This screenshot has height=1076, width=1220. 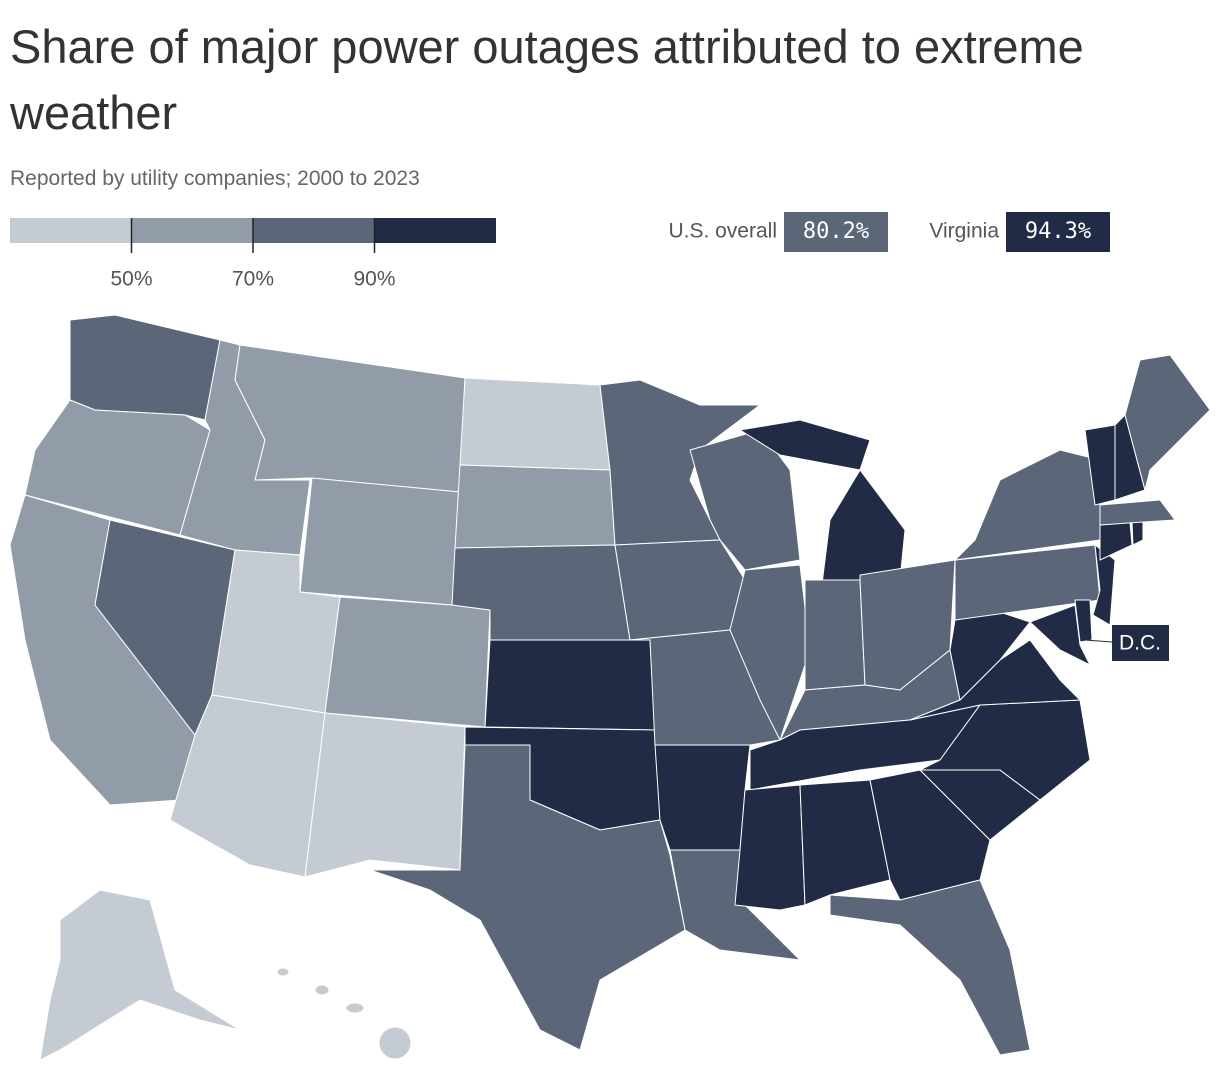 I want to click on dc-callout: D.C., so click(x=1126, y=643).